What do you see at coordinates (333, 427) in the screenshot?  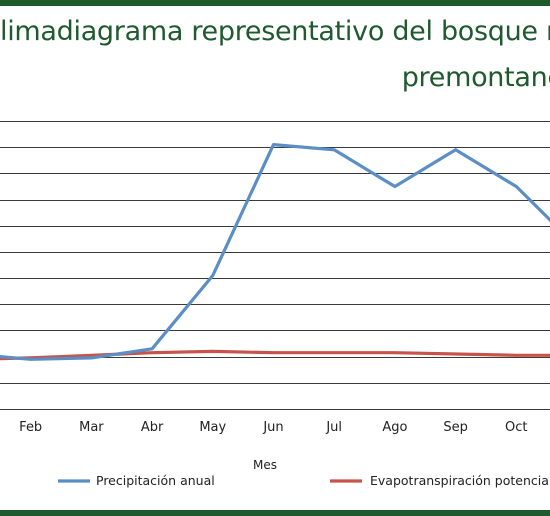 I see `x-tick-label: Jul` at bounding box center [333, 427].